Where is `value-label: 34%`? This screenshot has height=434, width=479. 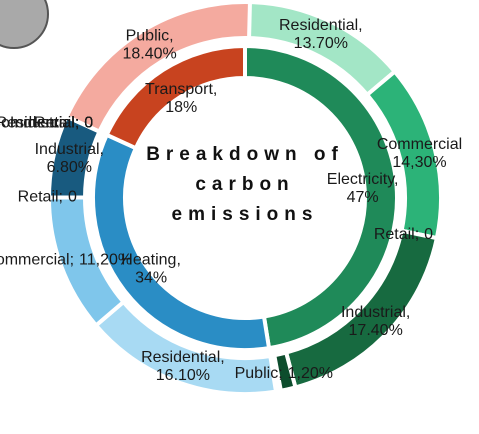
value-label: 34% is located at coordinates (151, 278).